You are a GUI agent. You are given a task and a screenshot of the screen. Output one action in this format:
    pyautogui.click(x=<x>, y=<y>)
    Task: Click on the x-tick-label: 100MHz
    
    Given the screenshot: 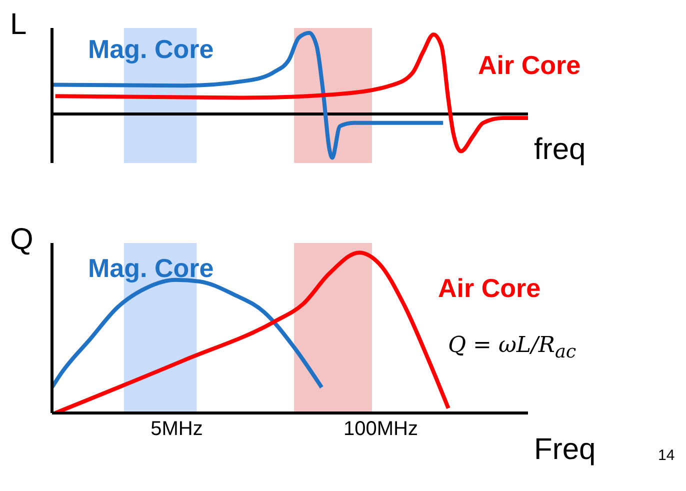 What is the action you would take?
    pyautogui.click(x=380, y=429)
    